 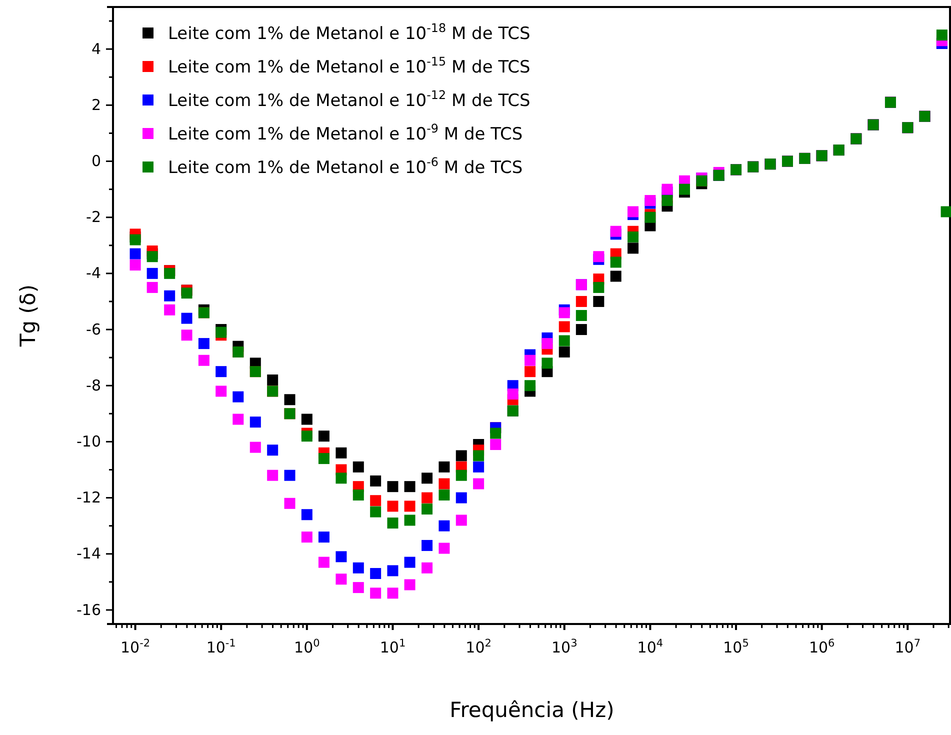 What do you see at coordinates (93, 385) in the screenshot?
I see `y-tick-label: -8` at bounding box center [93, 385].